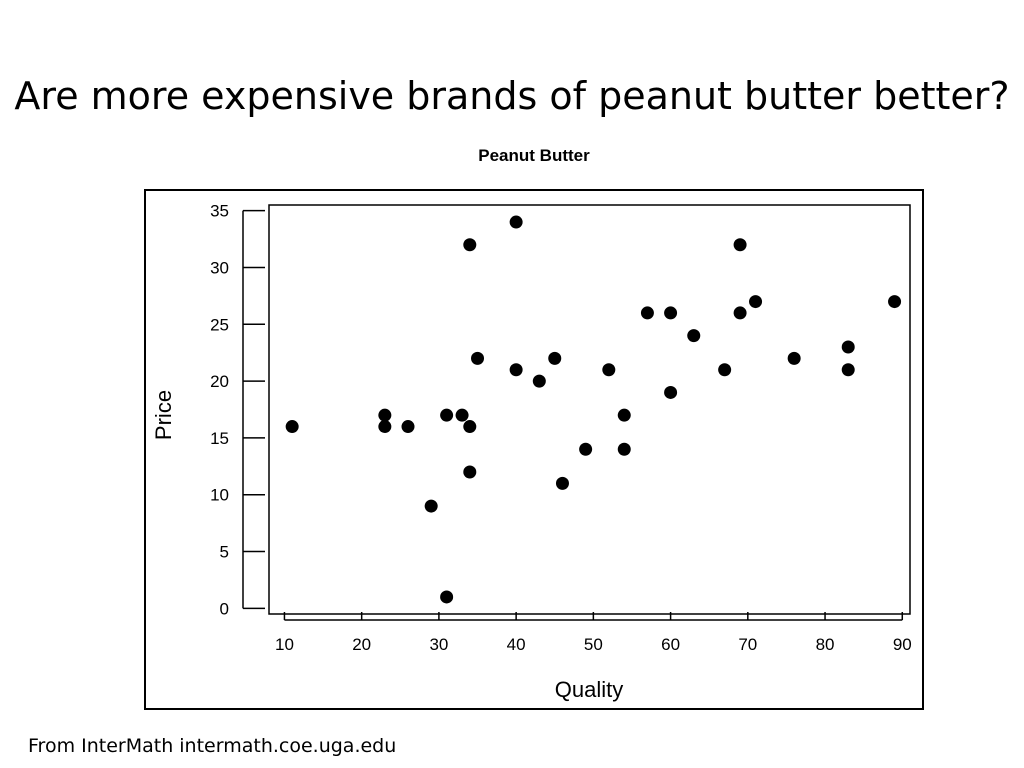 The height and width of the screenshot is (768, 1024). What do you see at coordinates (219, 211) in the screenshot?
I see `y-tick-label: 35` at bounding box center [219, 211].